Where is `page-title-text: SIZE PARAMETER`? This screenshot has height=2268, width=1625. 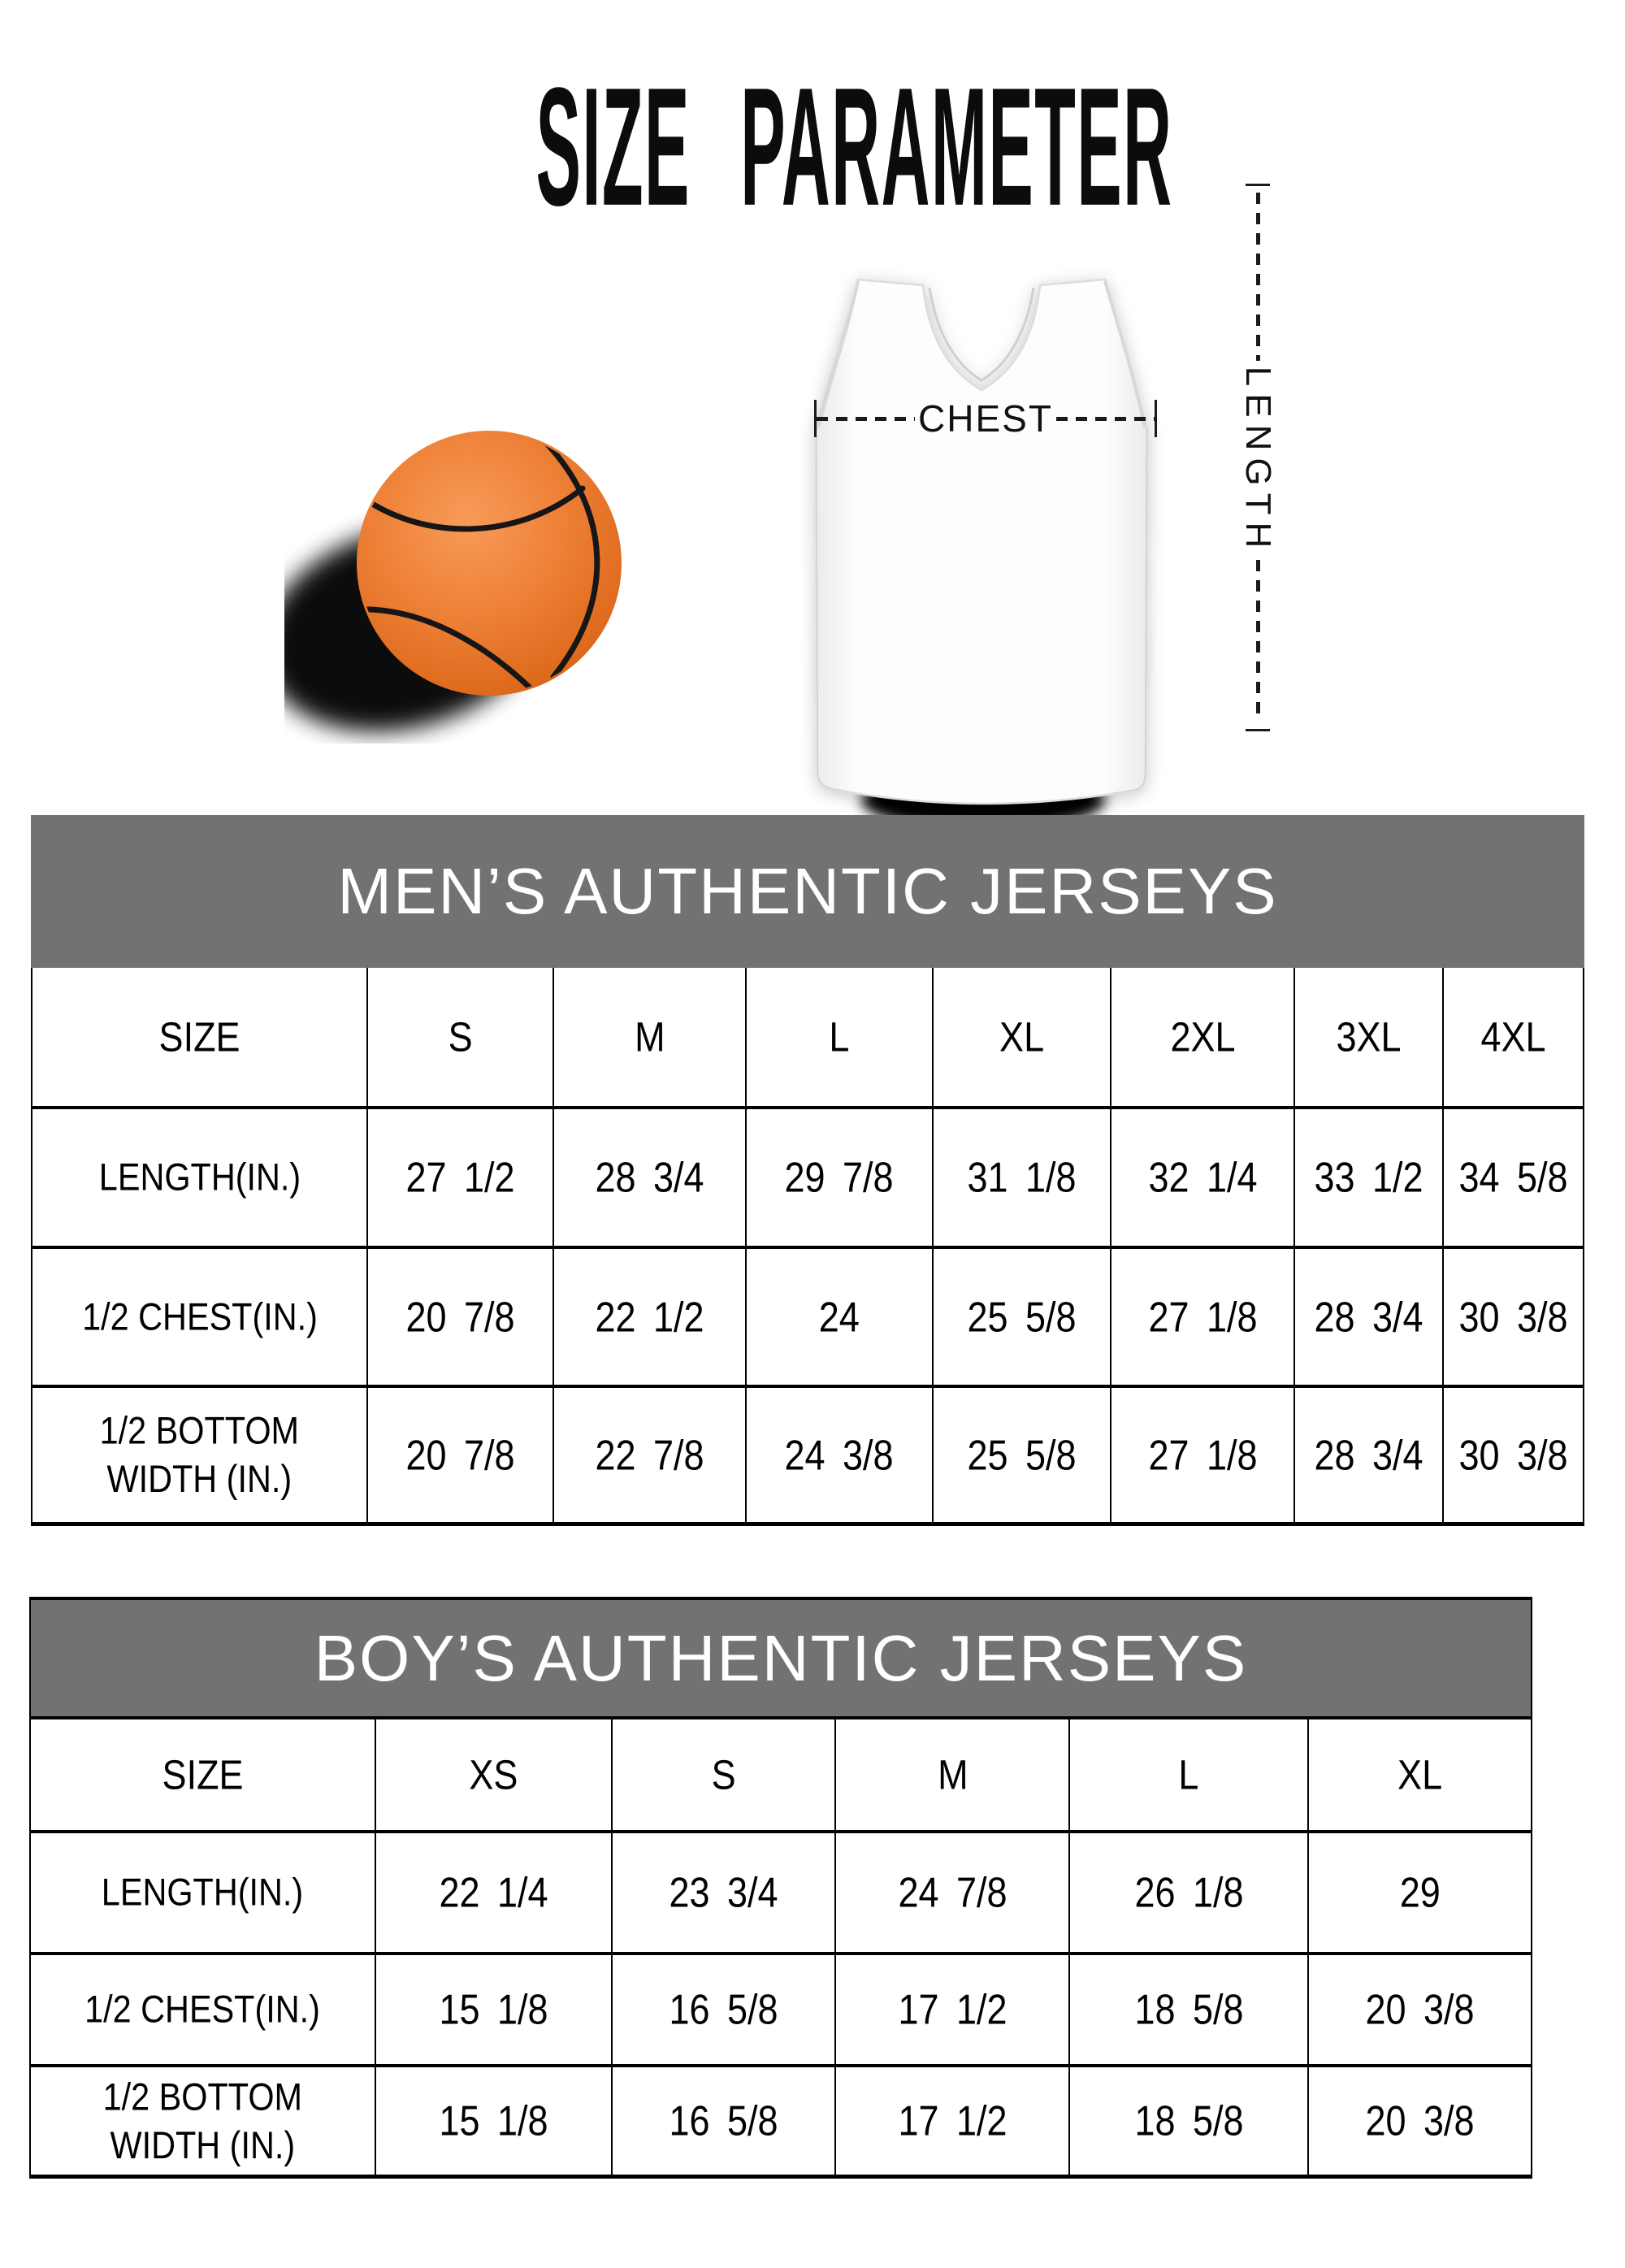 page-title-text: SIZE PARAMETER is located at coordinates (855, 147).